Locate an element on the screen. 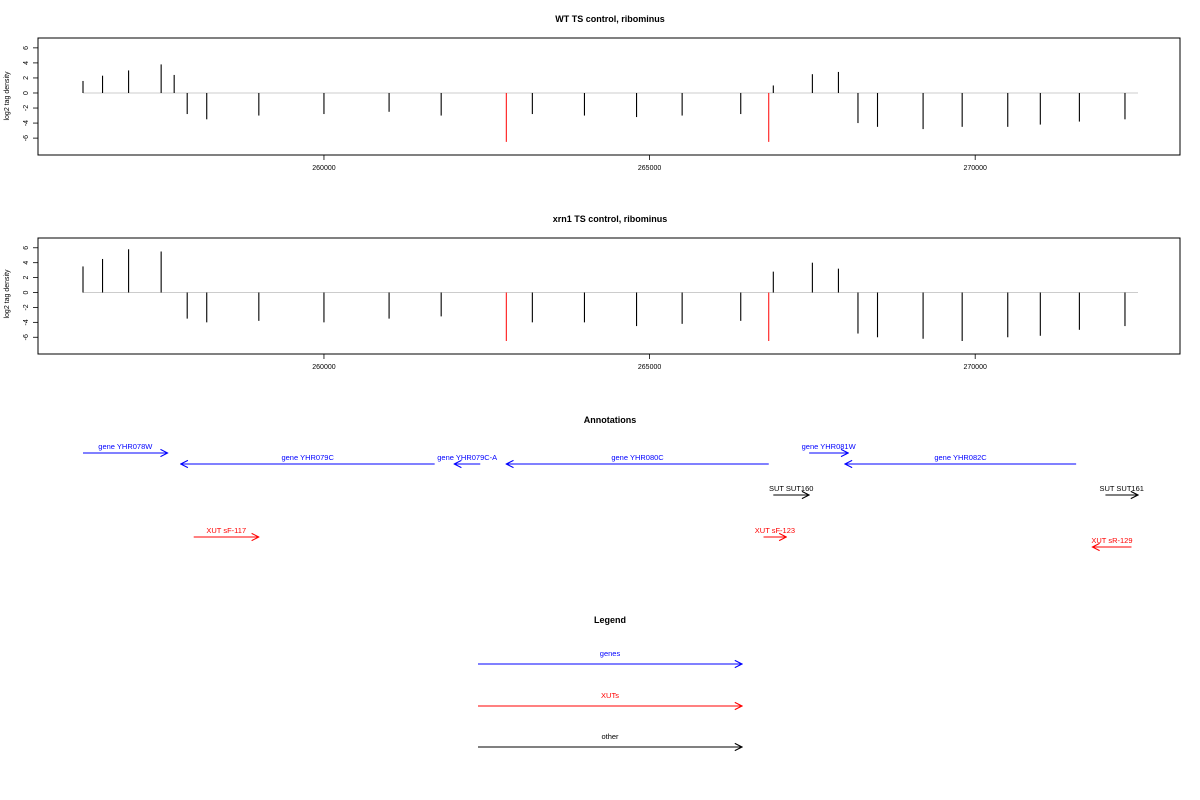 The image size is (1200, 800). chart-title-wt: WT TS control, ribominus is located at coordinates (610, 19).